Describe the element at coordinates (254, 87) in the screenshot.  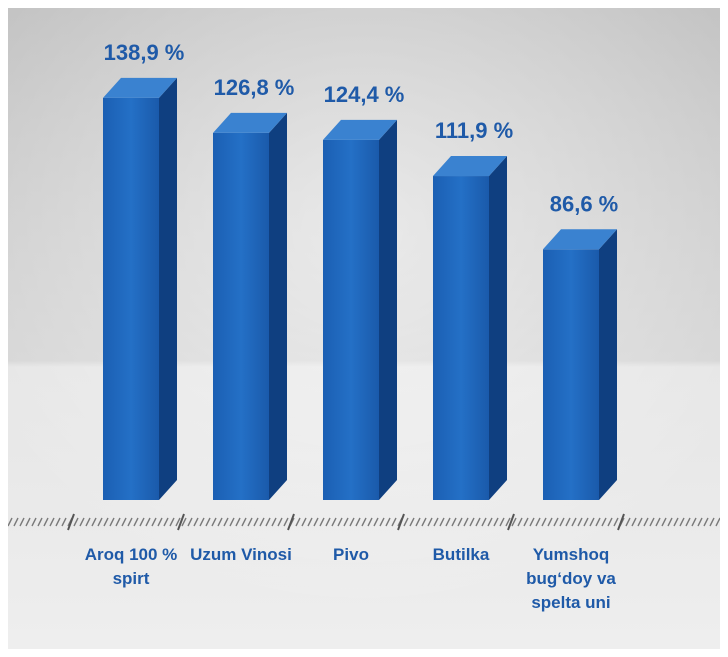
I see `value-label: 126,8 %` at that location.